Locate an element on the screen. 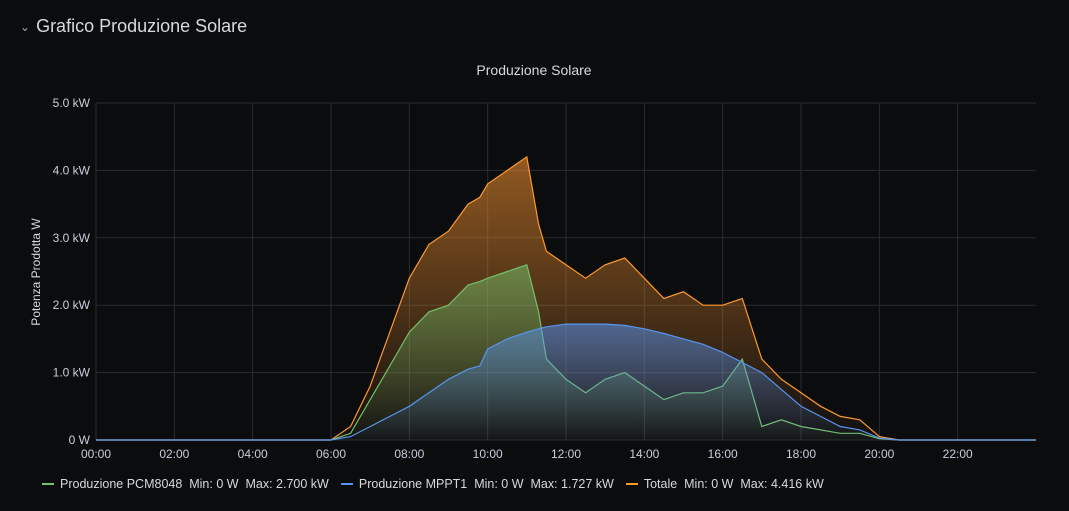 Image resolution: width=1069 pixels, height=511 pixels. x-tick-label: 08:00 is located at coordinates (409, 454).